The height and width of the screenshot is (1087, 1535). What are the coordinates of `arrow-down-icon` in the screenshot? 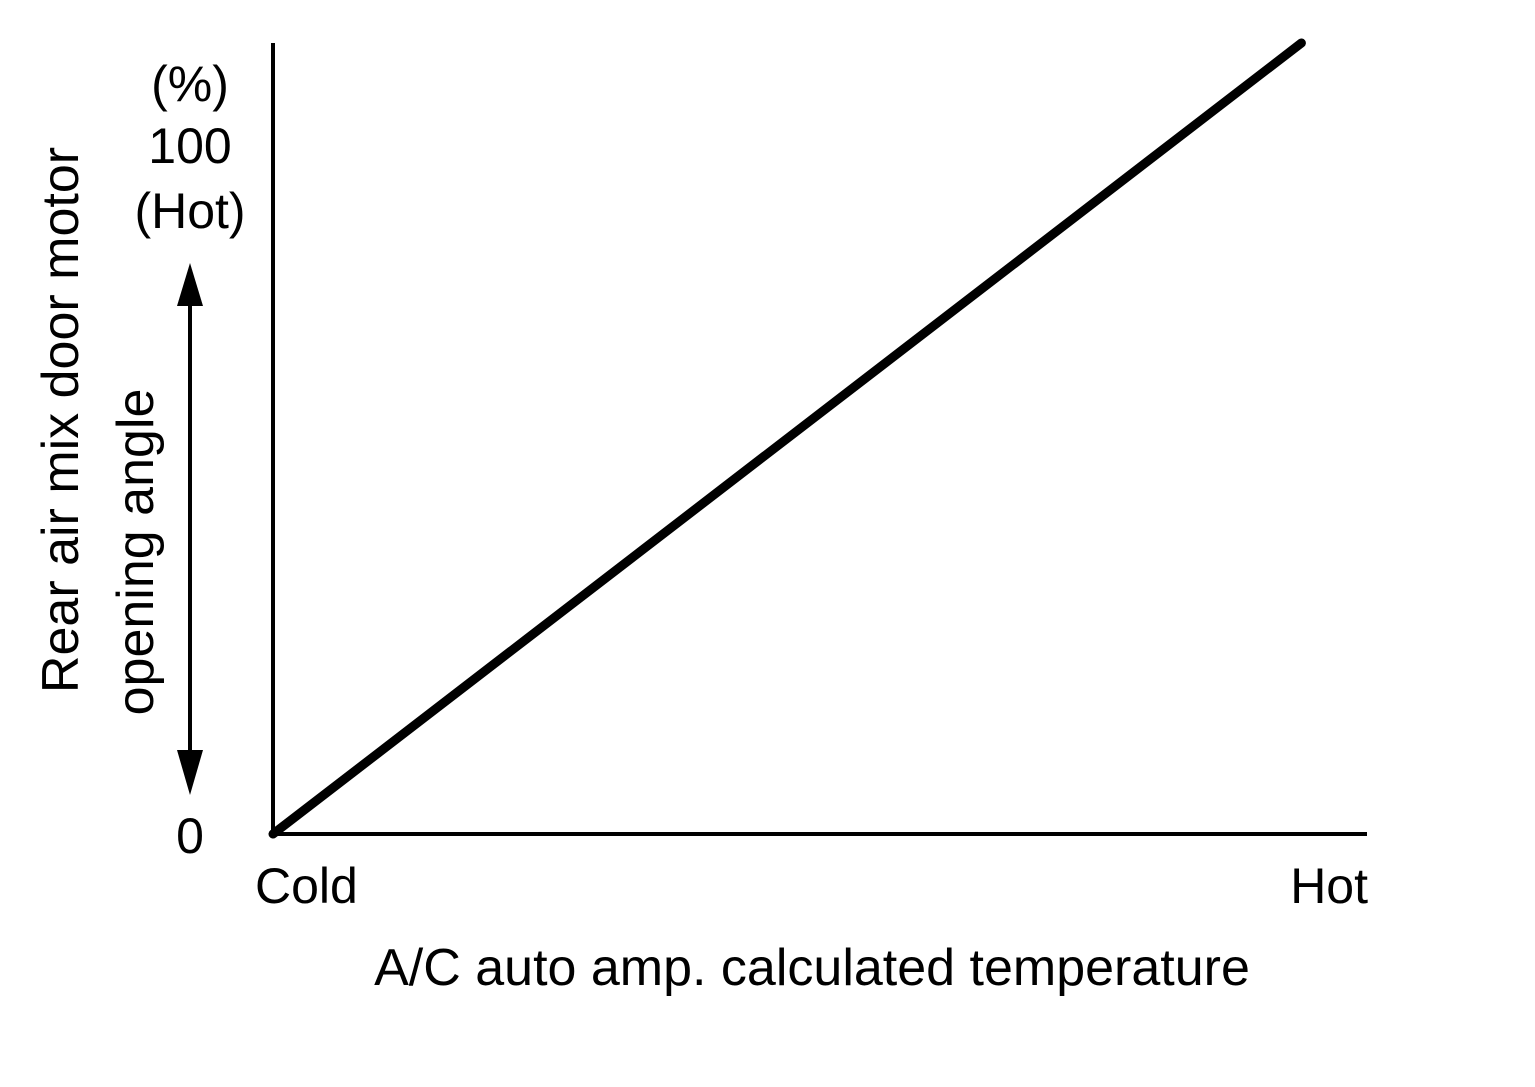 It's located at (190, 772).